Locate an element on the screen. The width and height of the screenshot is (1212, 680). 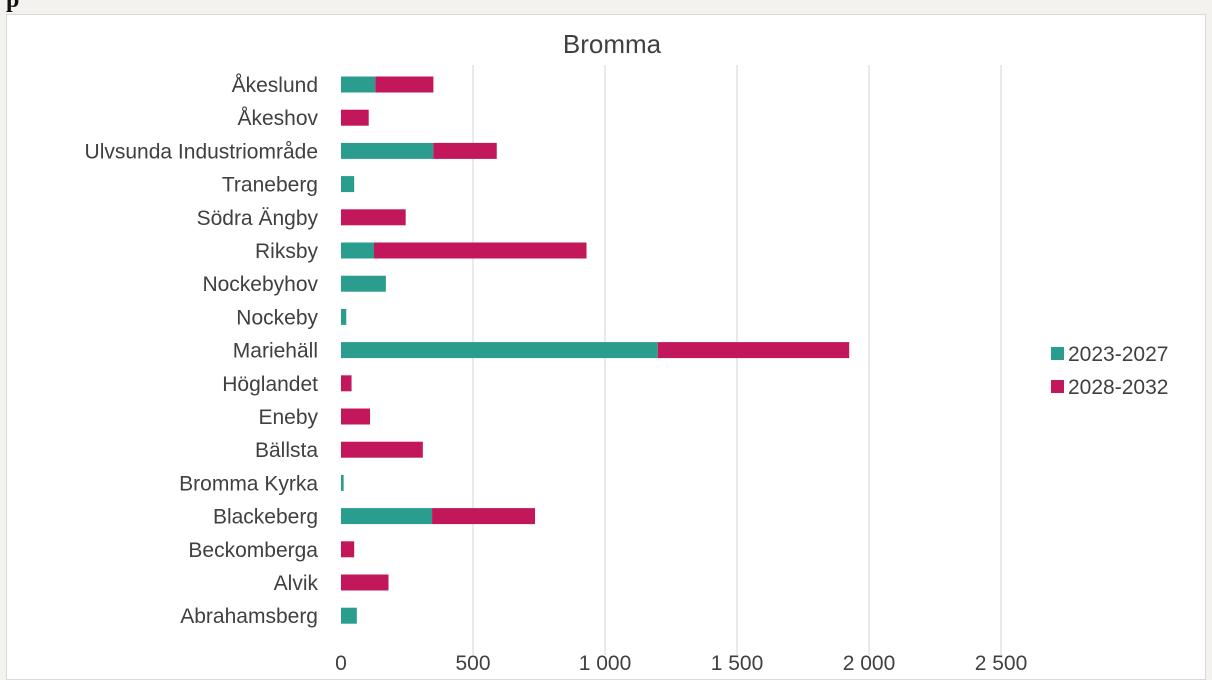
category-label: Mariehäll is located at coordinates (275, 351).